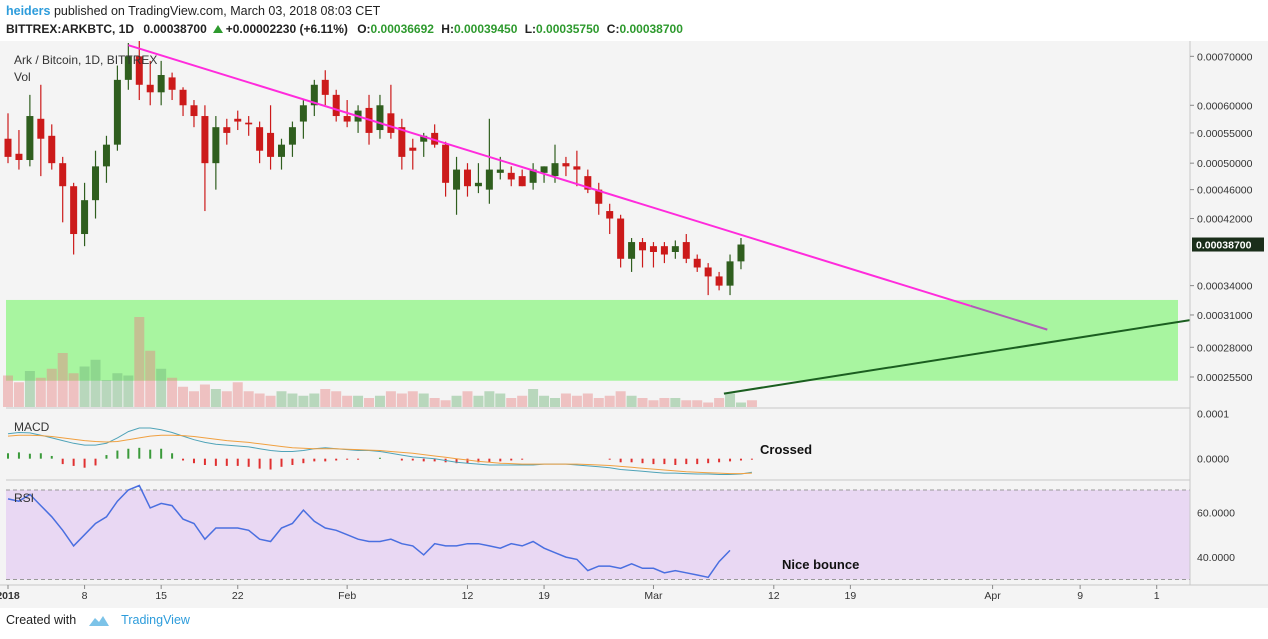  I want to click on time-tick-label: 2018, so click(10, 596).